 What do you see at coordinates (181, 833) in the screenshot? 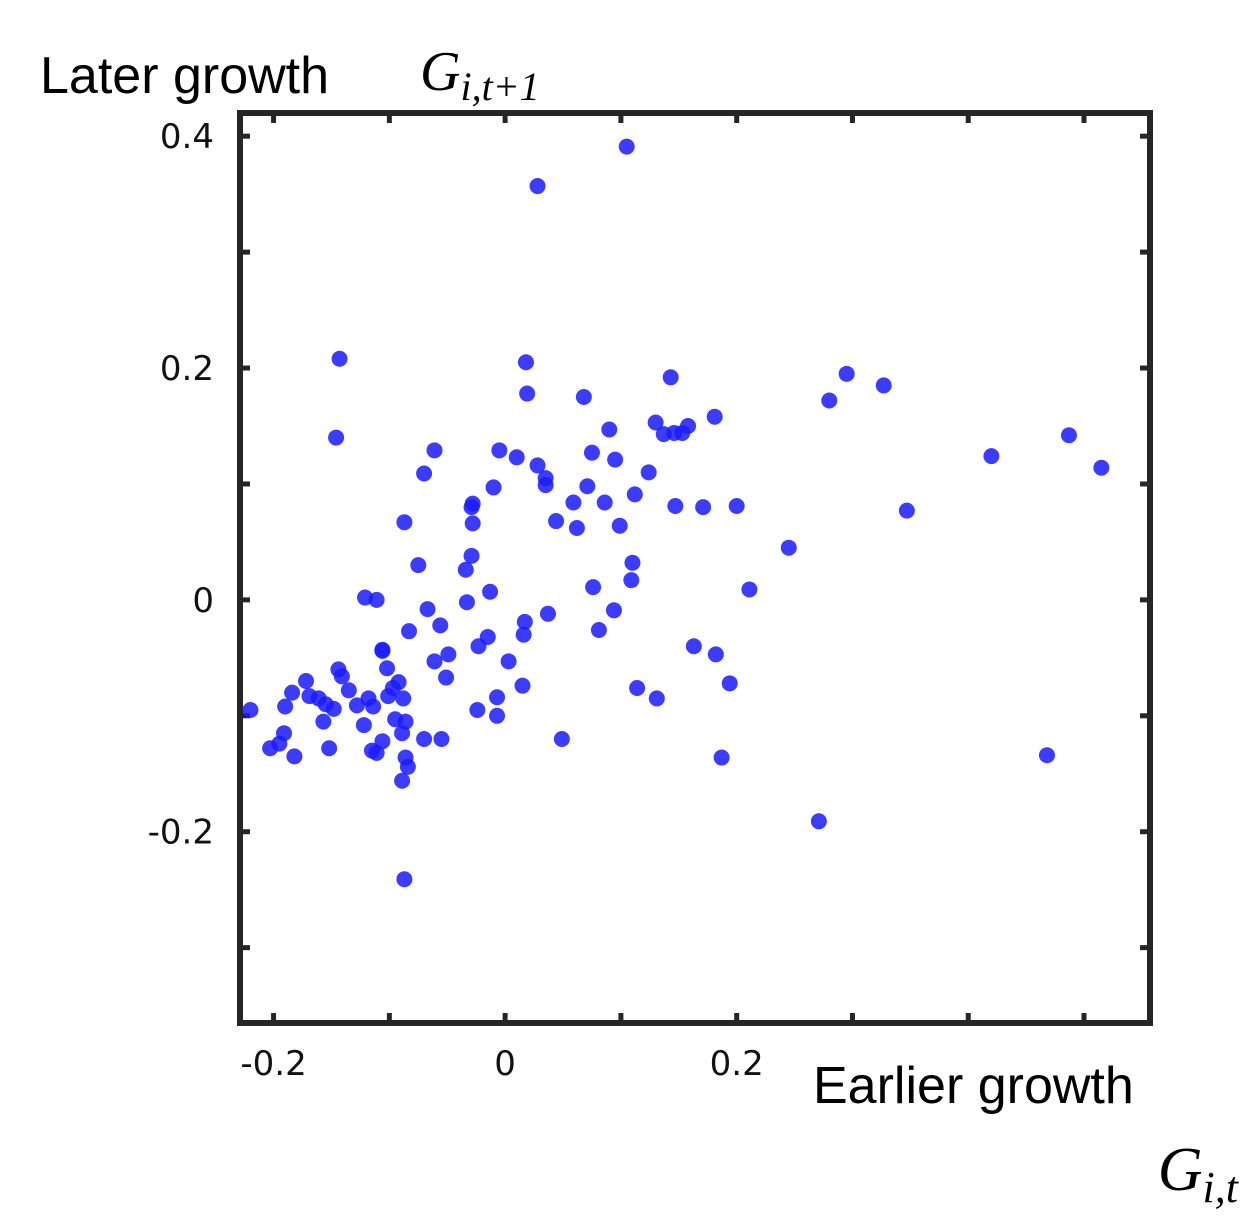
I see `y-tick-label: -0.2` at bounding box center [181, 833].